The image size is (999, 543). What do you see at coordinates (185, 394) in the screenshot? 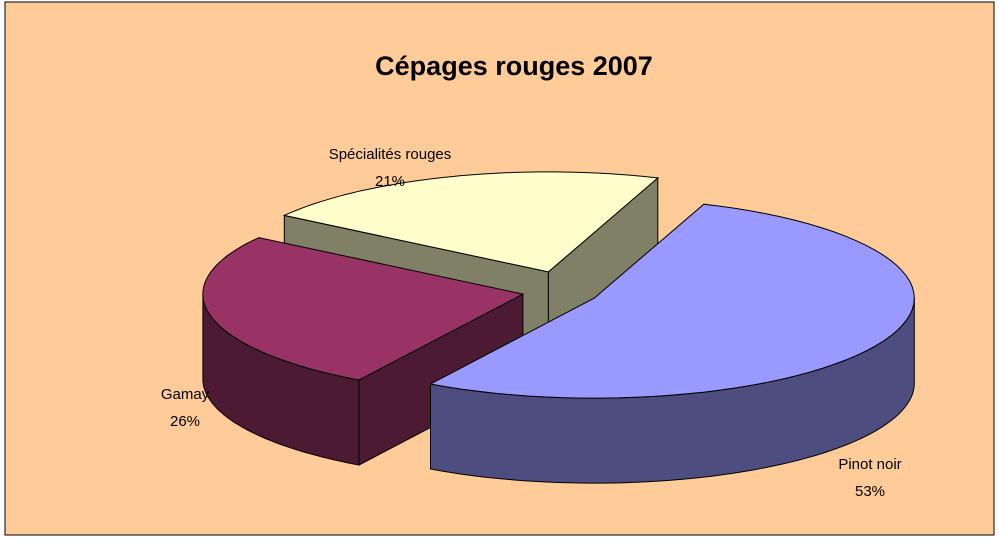
I see `slice-label: Gamay` at bounding box center [185, 394].